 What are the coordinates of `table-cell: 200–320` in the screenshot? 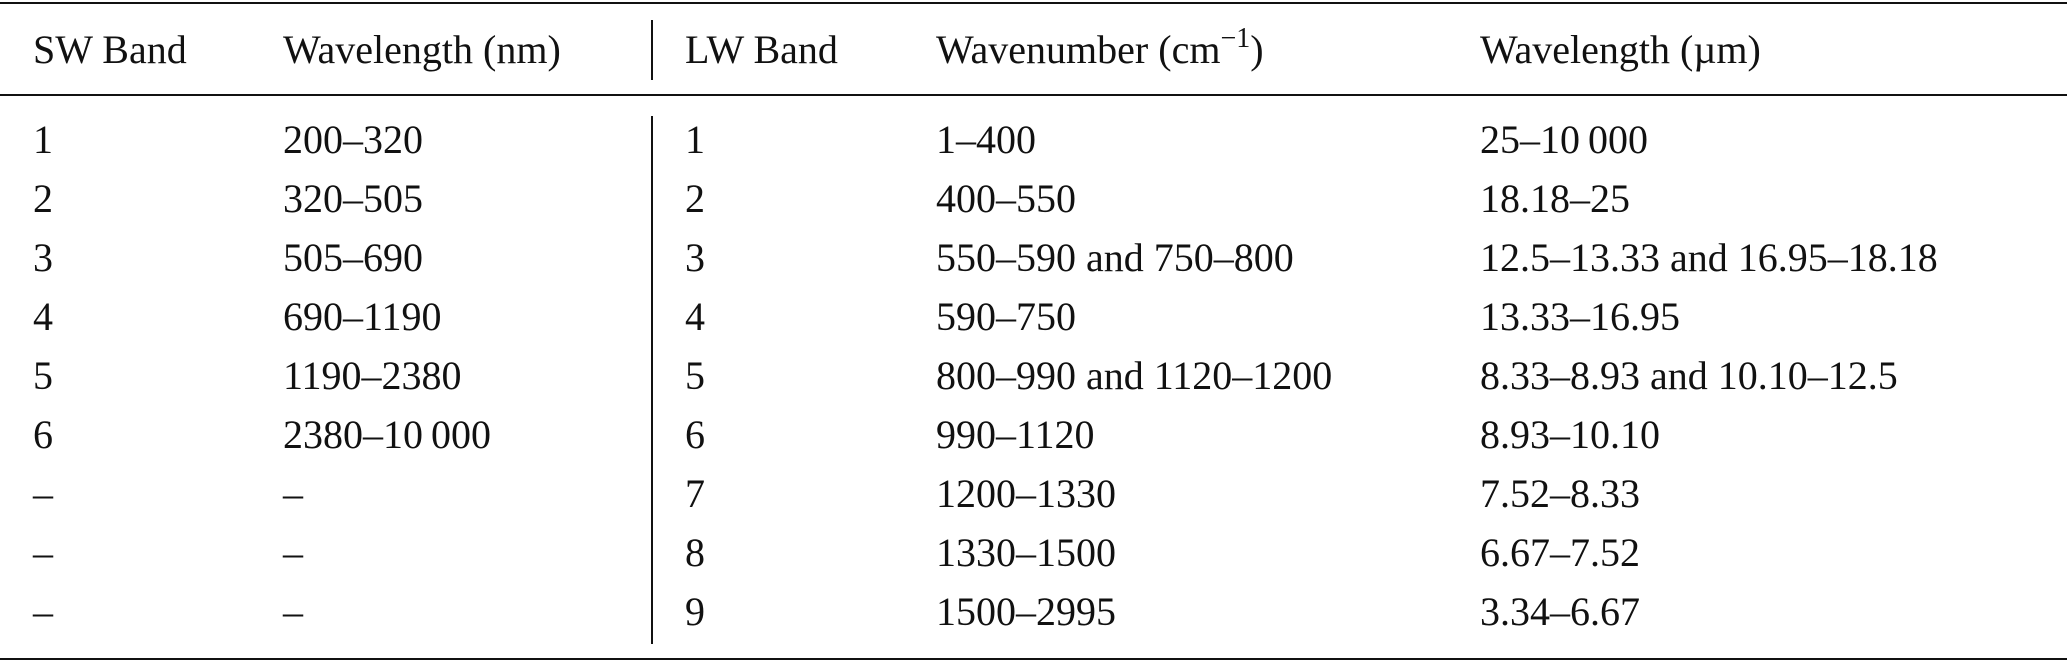 It's located at (353, 139).